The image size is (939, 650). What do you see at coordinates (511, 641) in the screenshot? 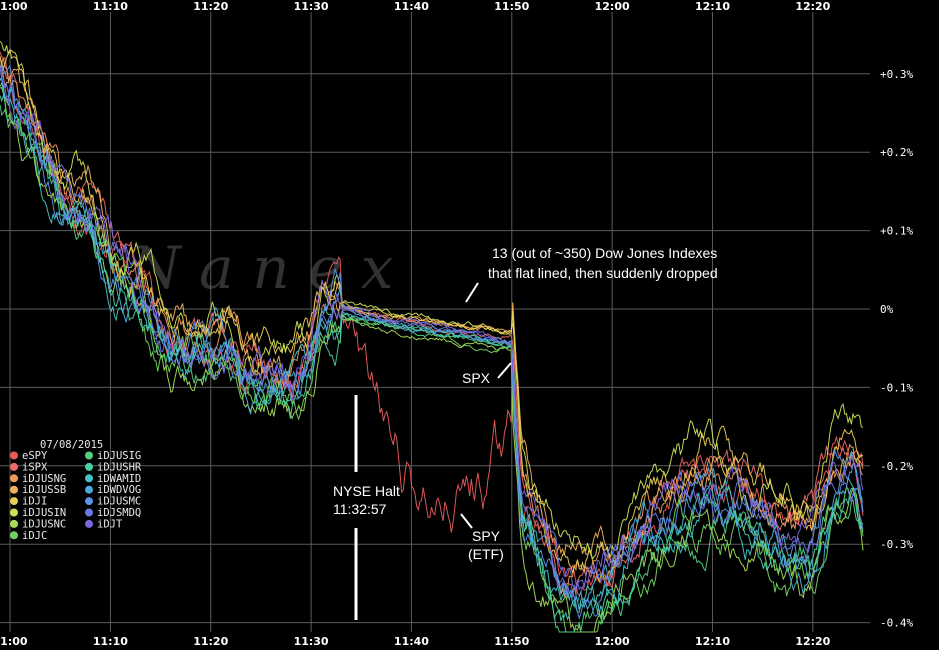
I see `x-tick-label-bottom: 11:50` at bounding box center [511, 641].